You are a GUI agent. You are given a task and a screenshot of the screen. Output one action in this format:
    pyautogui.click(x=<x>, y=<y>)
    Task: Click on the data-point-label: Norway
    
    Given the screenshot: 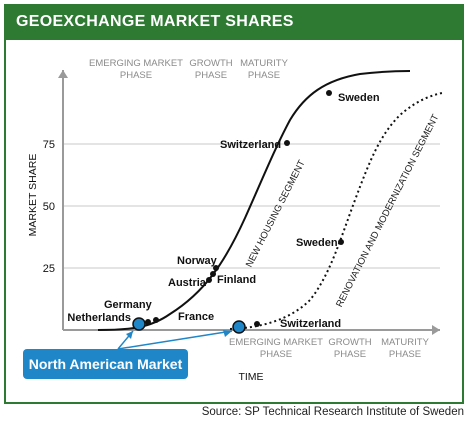 What is the action you would take?
    pyautogui.click(x=197, y=261)
    